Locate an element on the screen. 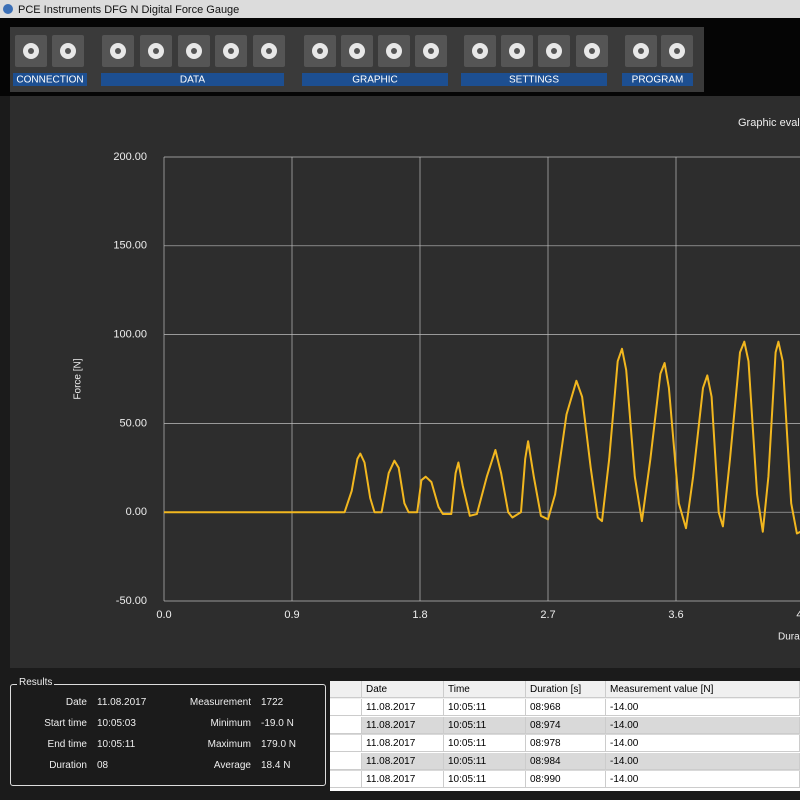 The height and width of the screenshot is (800, 800). result-value: 08 is located at coordinates (102, 765).